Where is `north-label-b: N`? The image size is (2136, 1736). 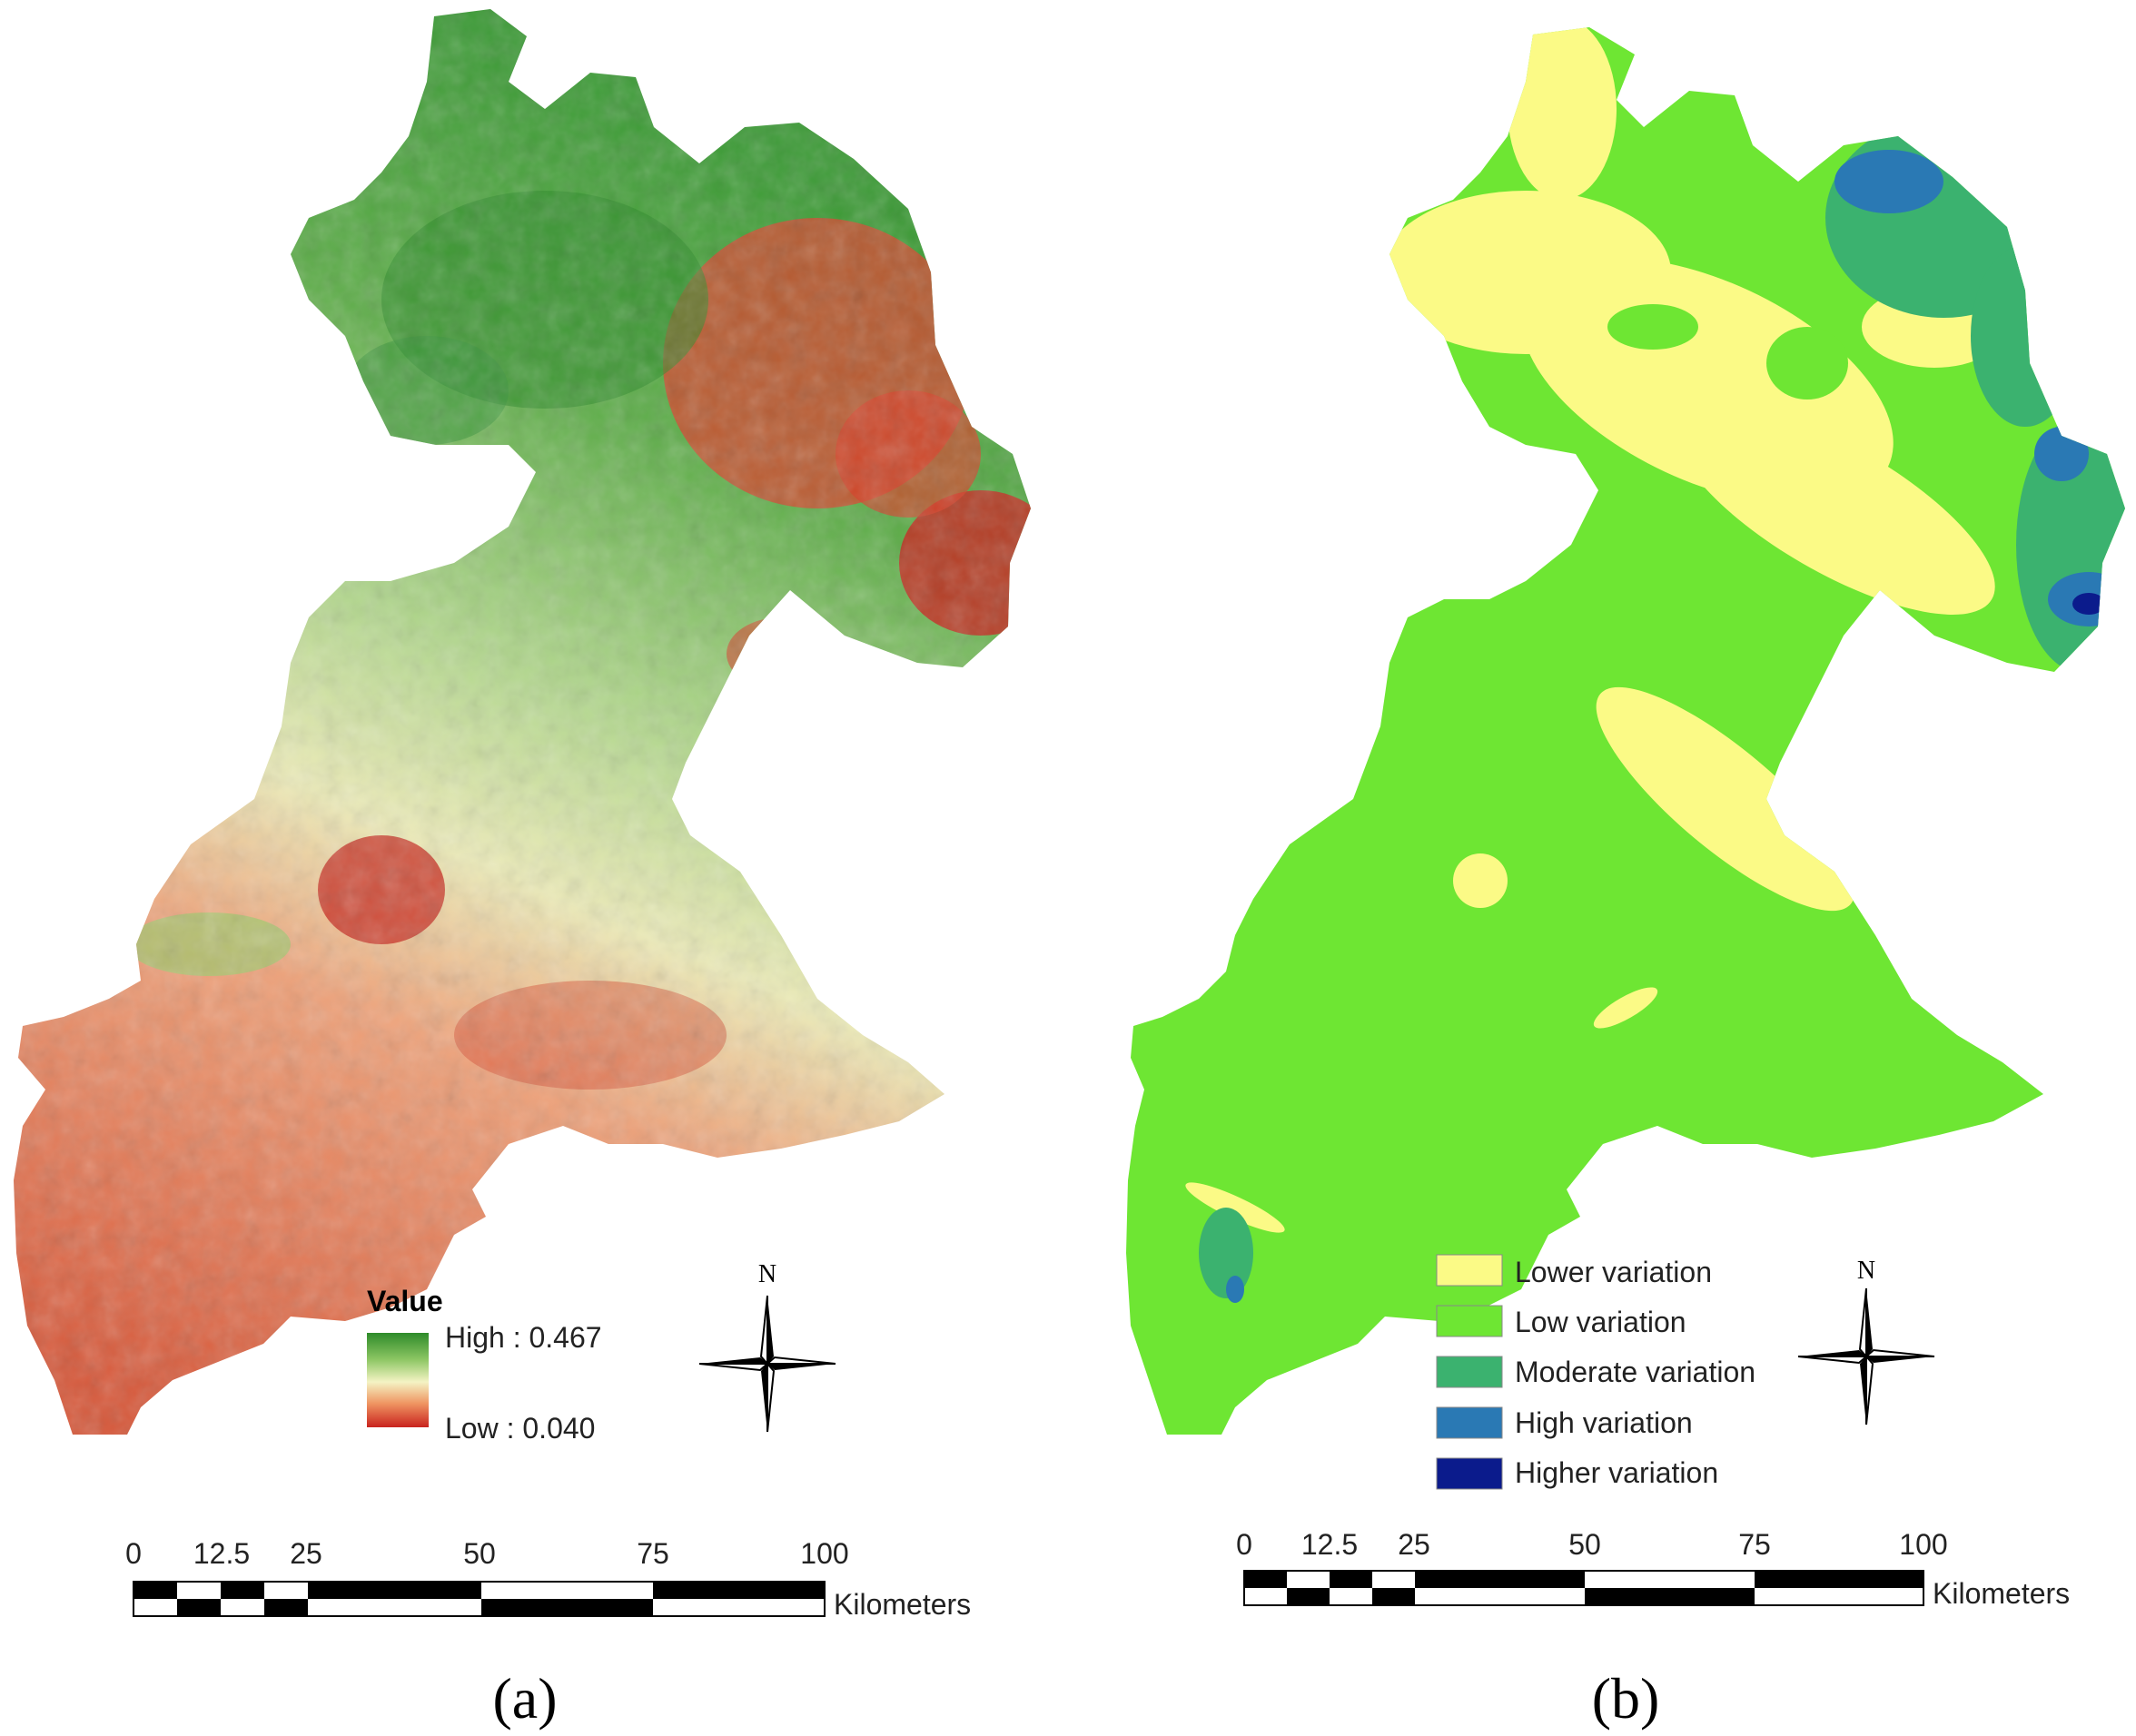
north-label-b: N is located at coordinates (1866, 1271).